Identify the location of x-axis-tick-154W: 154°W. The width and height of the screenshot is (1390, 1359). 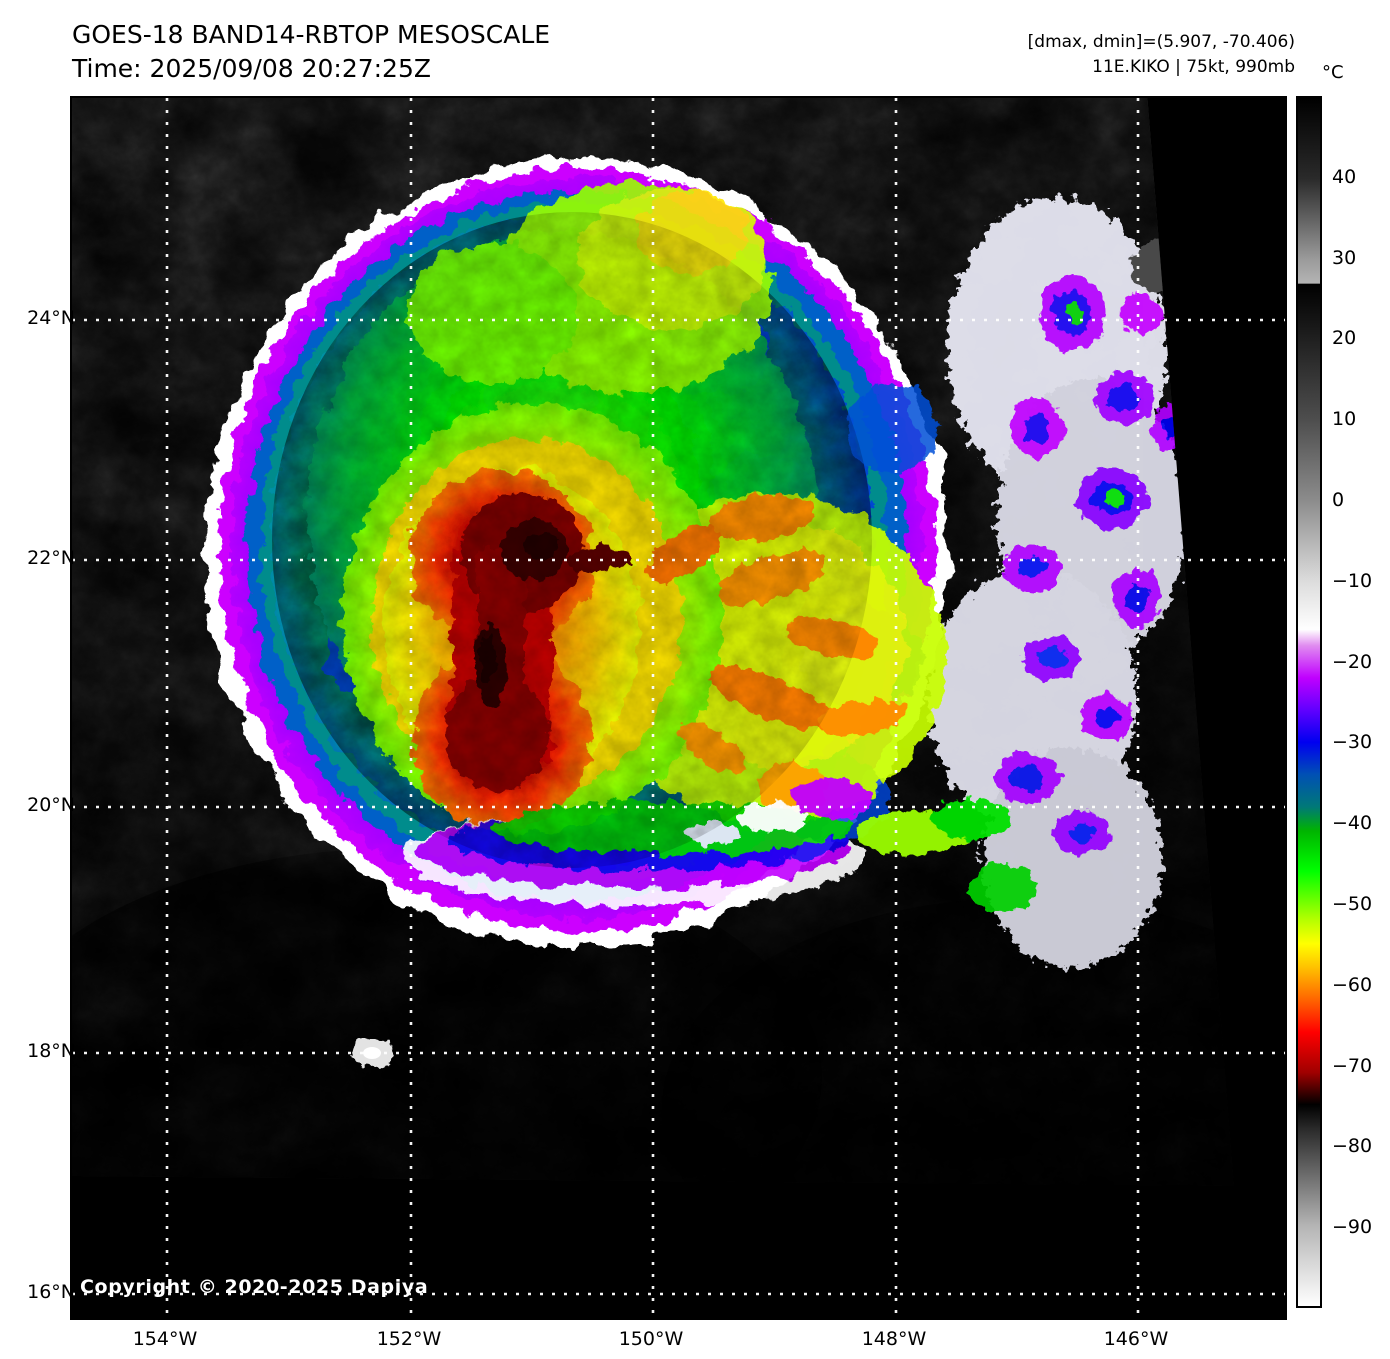
(165, 1339).